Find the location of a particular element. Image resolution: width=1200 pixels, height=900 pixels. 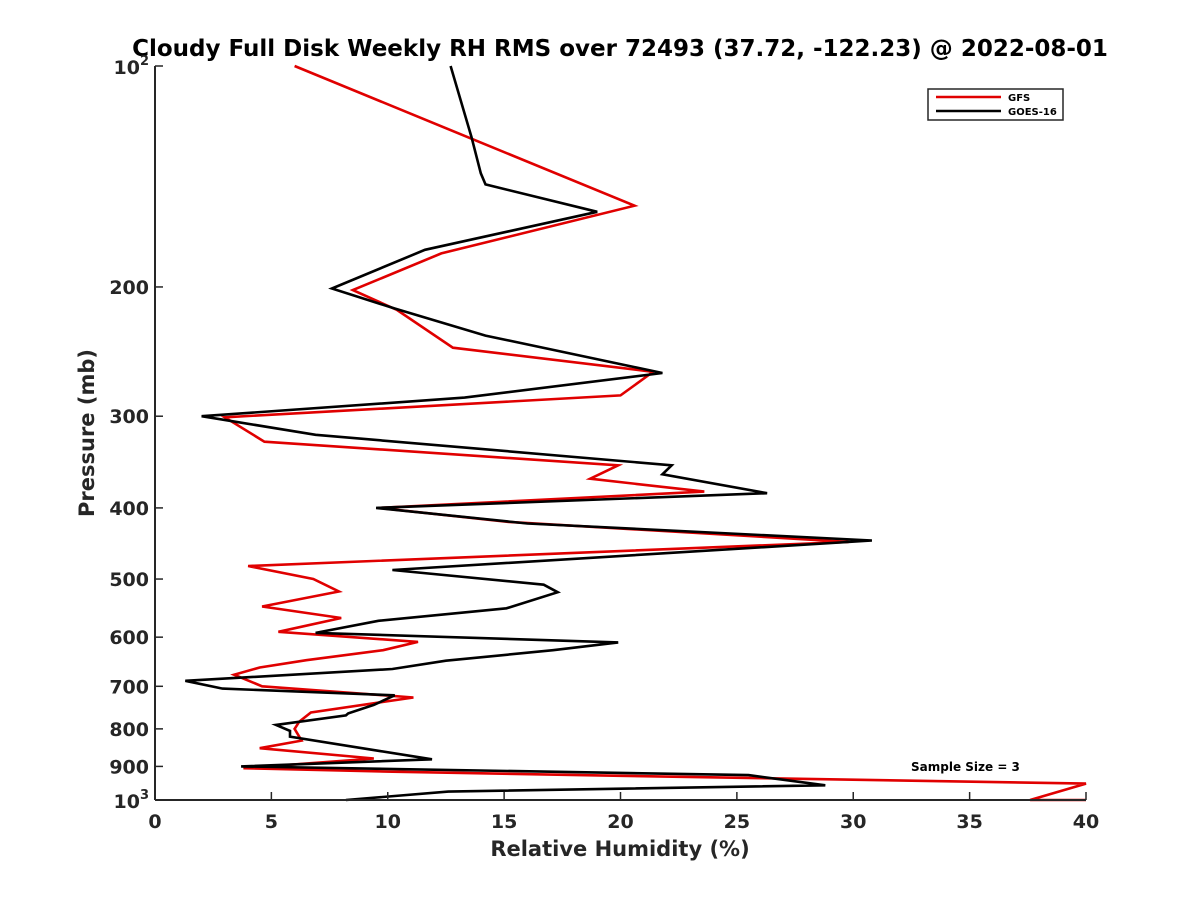

x-tick-label: 0 is located at coordinates (154, 822).